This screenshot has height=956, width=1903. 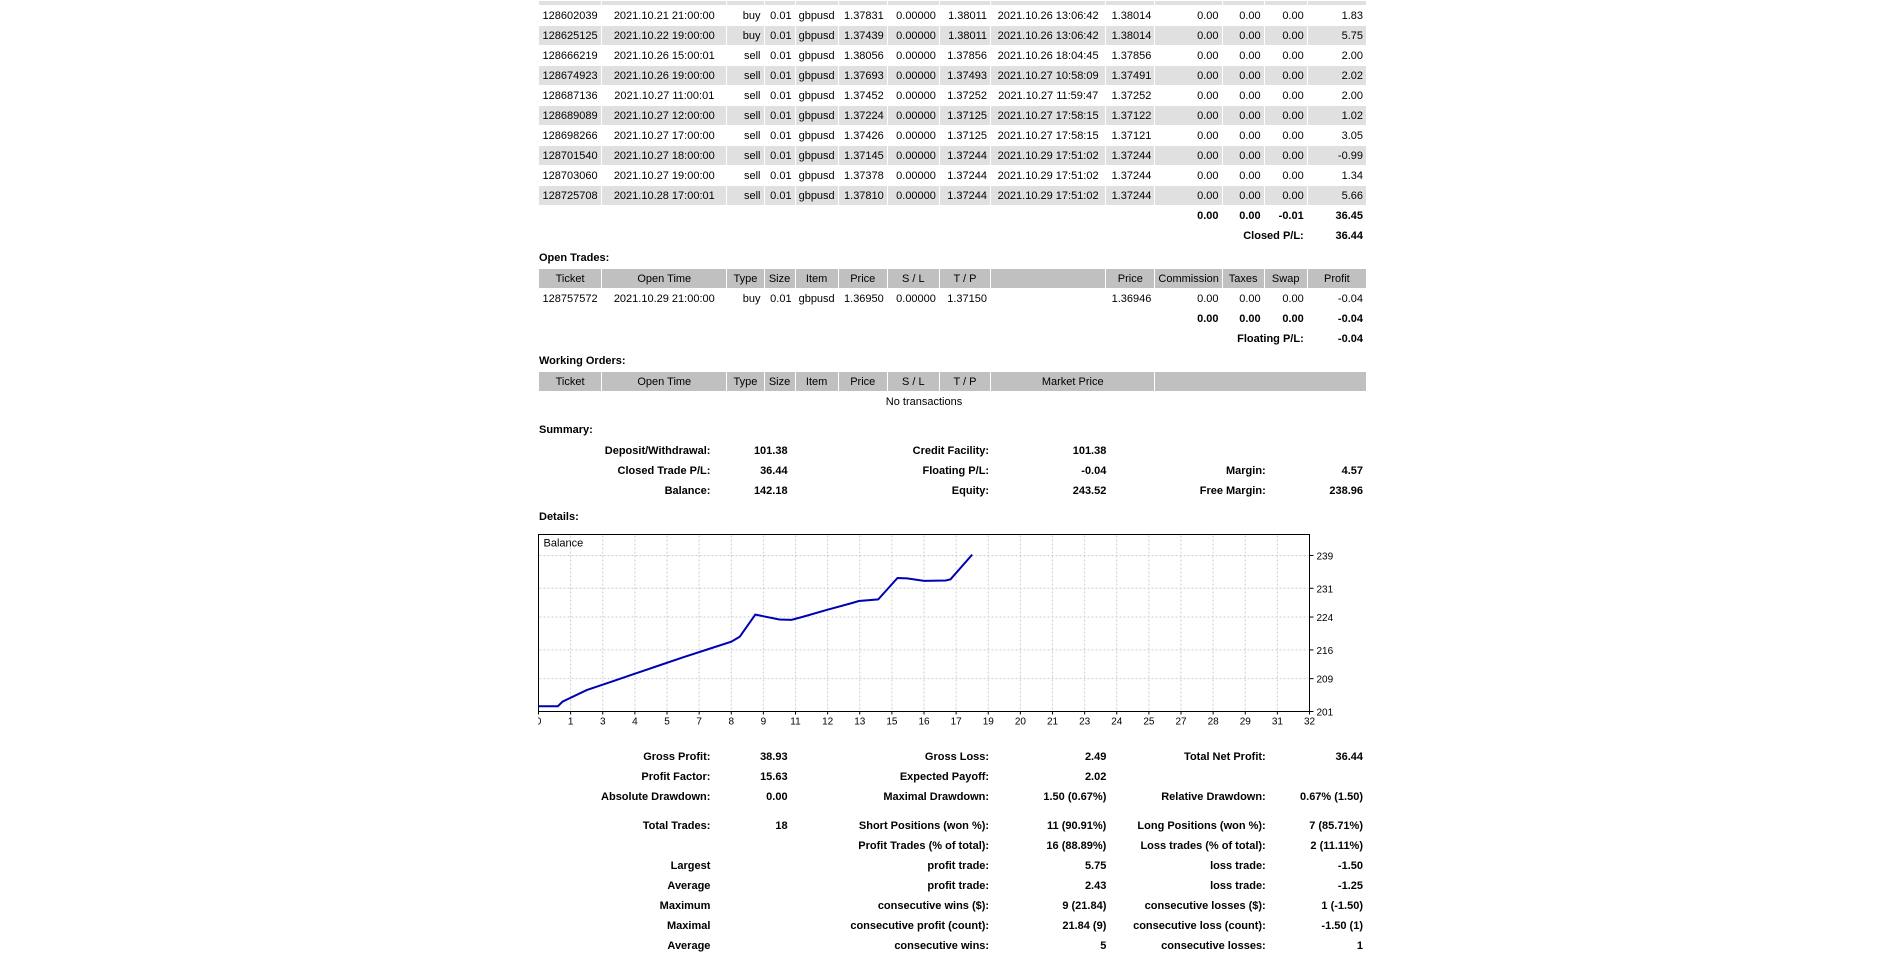 I want to click on y-axis-label: 201, so click(x=1325, y=713).